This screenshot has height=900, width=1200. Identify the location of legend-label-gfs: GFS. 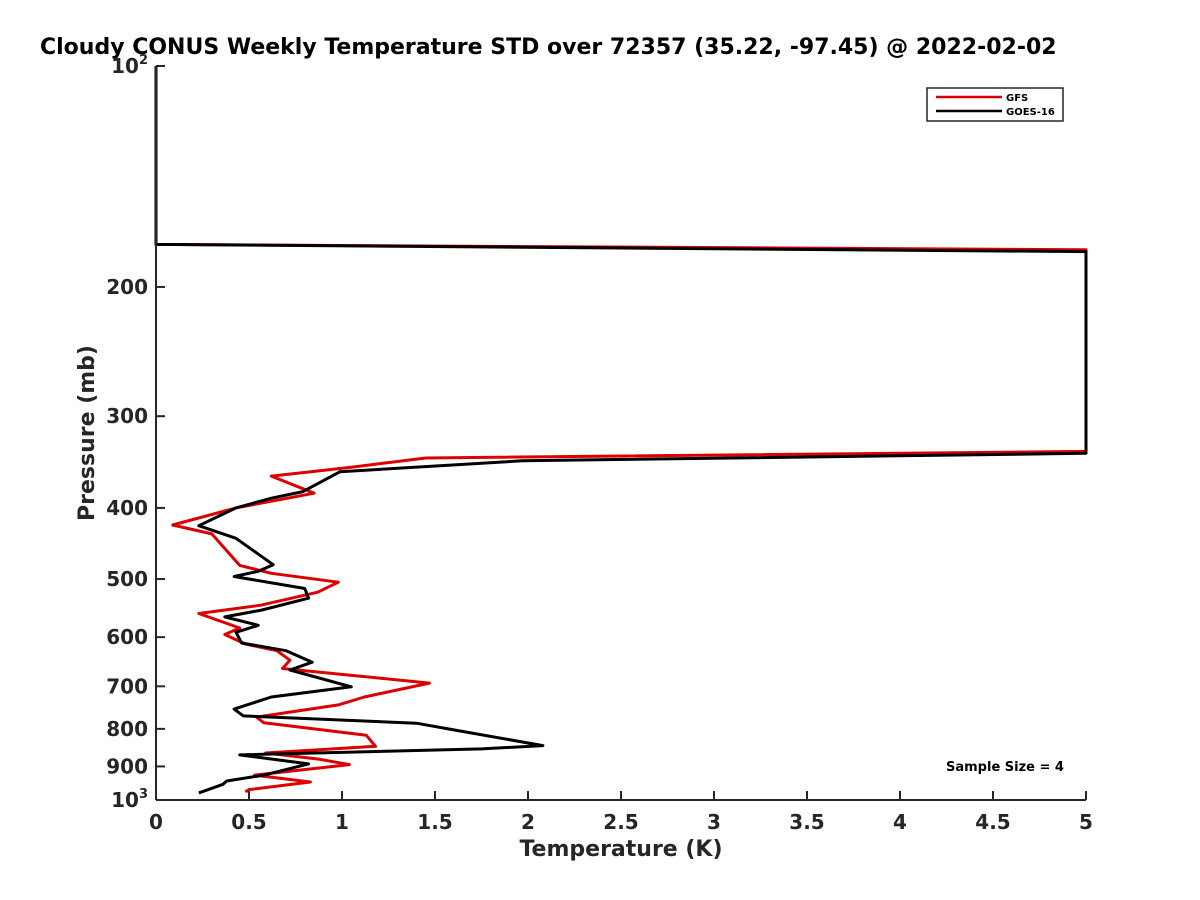
(1017, 98).